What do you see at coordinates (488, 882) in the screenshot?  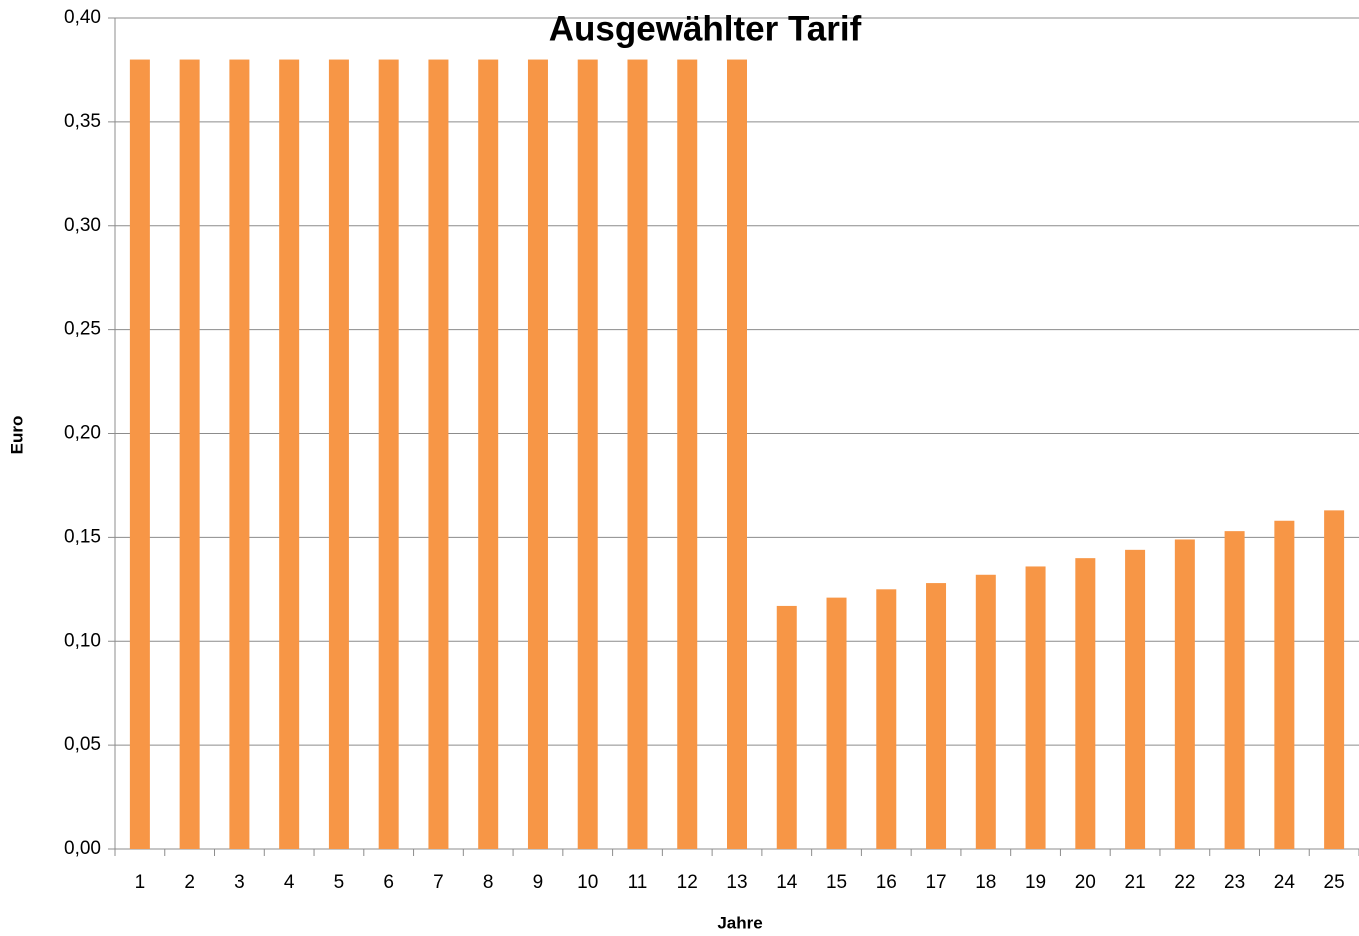 I see `x-tick-label: 8` at bounding box center [488, 882].